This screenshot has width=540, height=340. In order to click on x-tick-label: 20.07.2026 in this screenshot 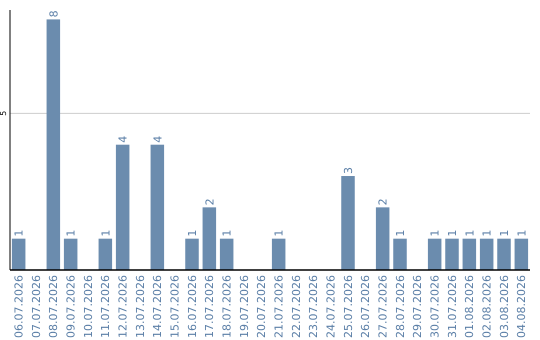, I will do `click(261, 306)`.